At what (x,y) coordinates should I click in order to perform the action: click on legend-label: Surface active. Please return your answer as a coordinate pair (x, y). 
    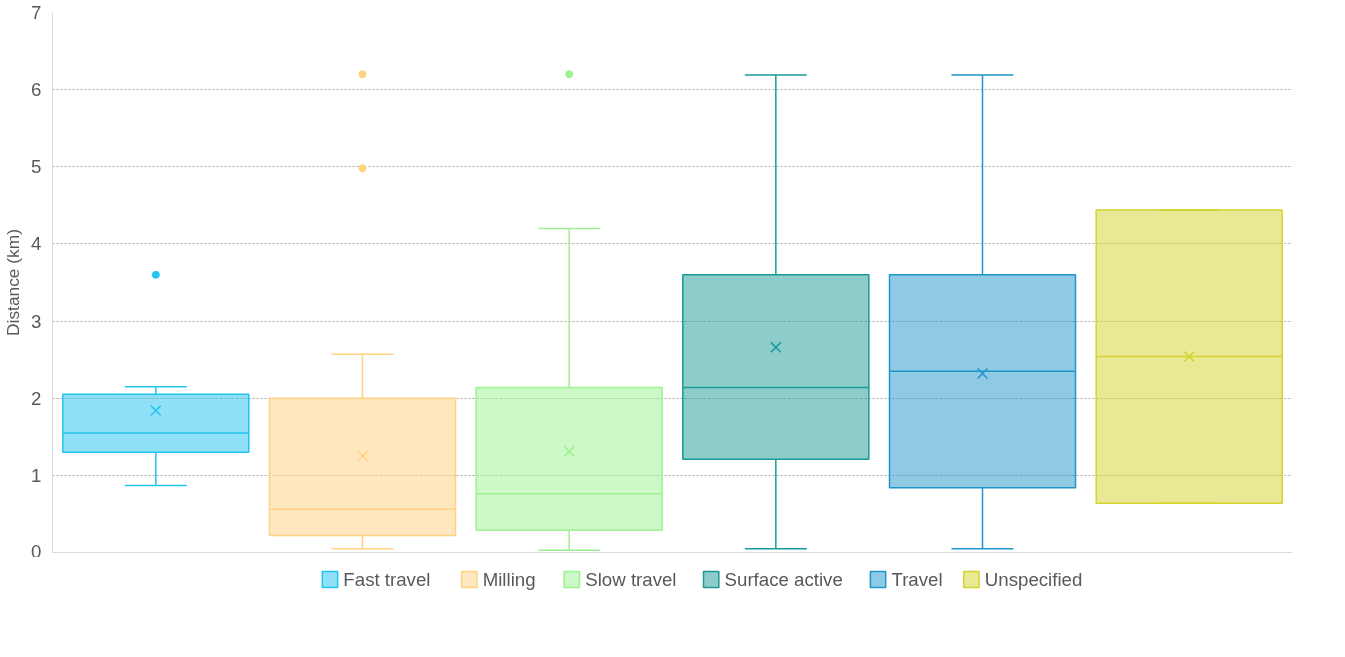
    Looking at the image, I should click on (783, 579).